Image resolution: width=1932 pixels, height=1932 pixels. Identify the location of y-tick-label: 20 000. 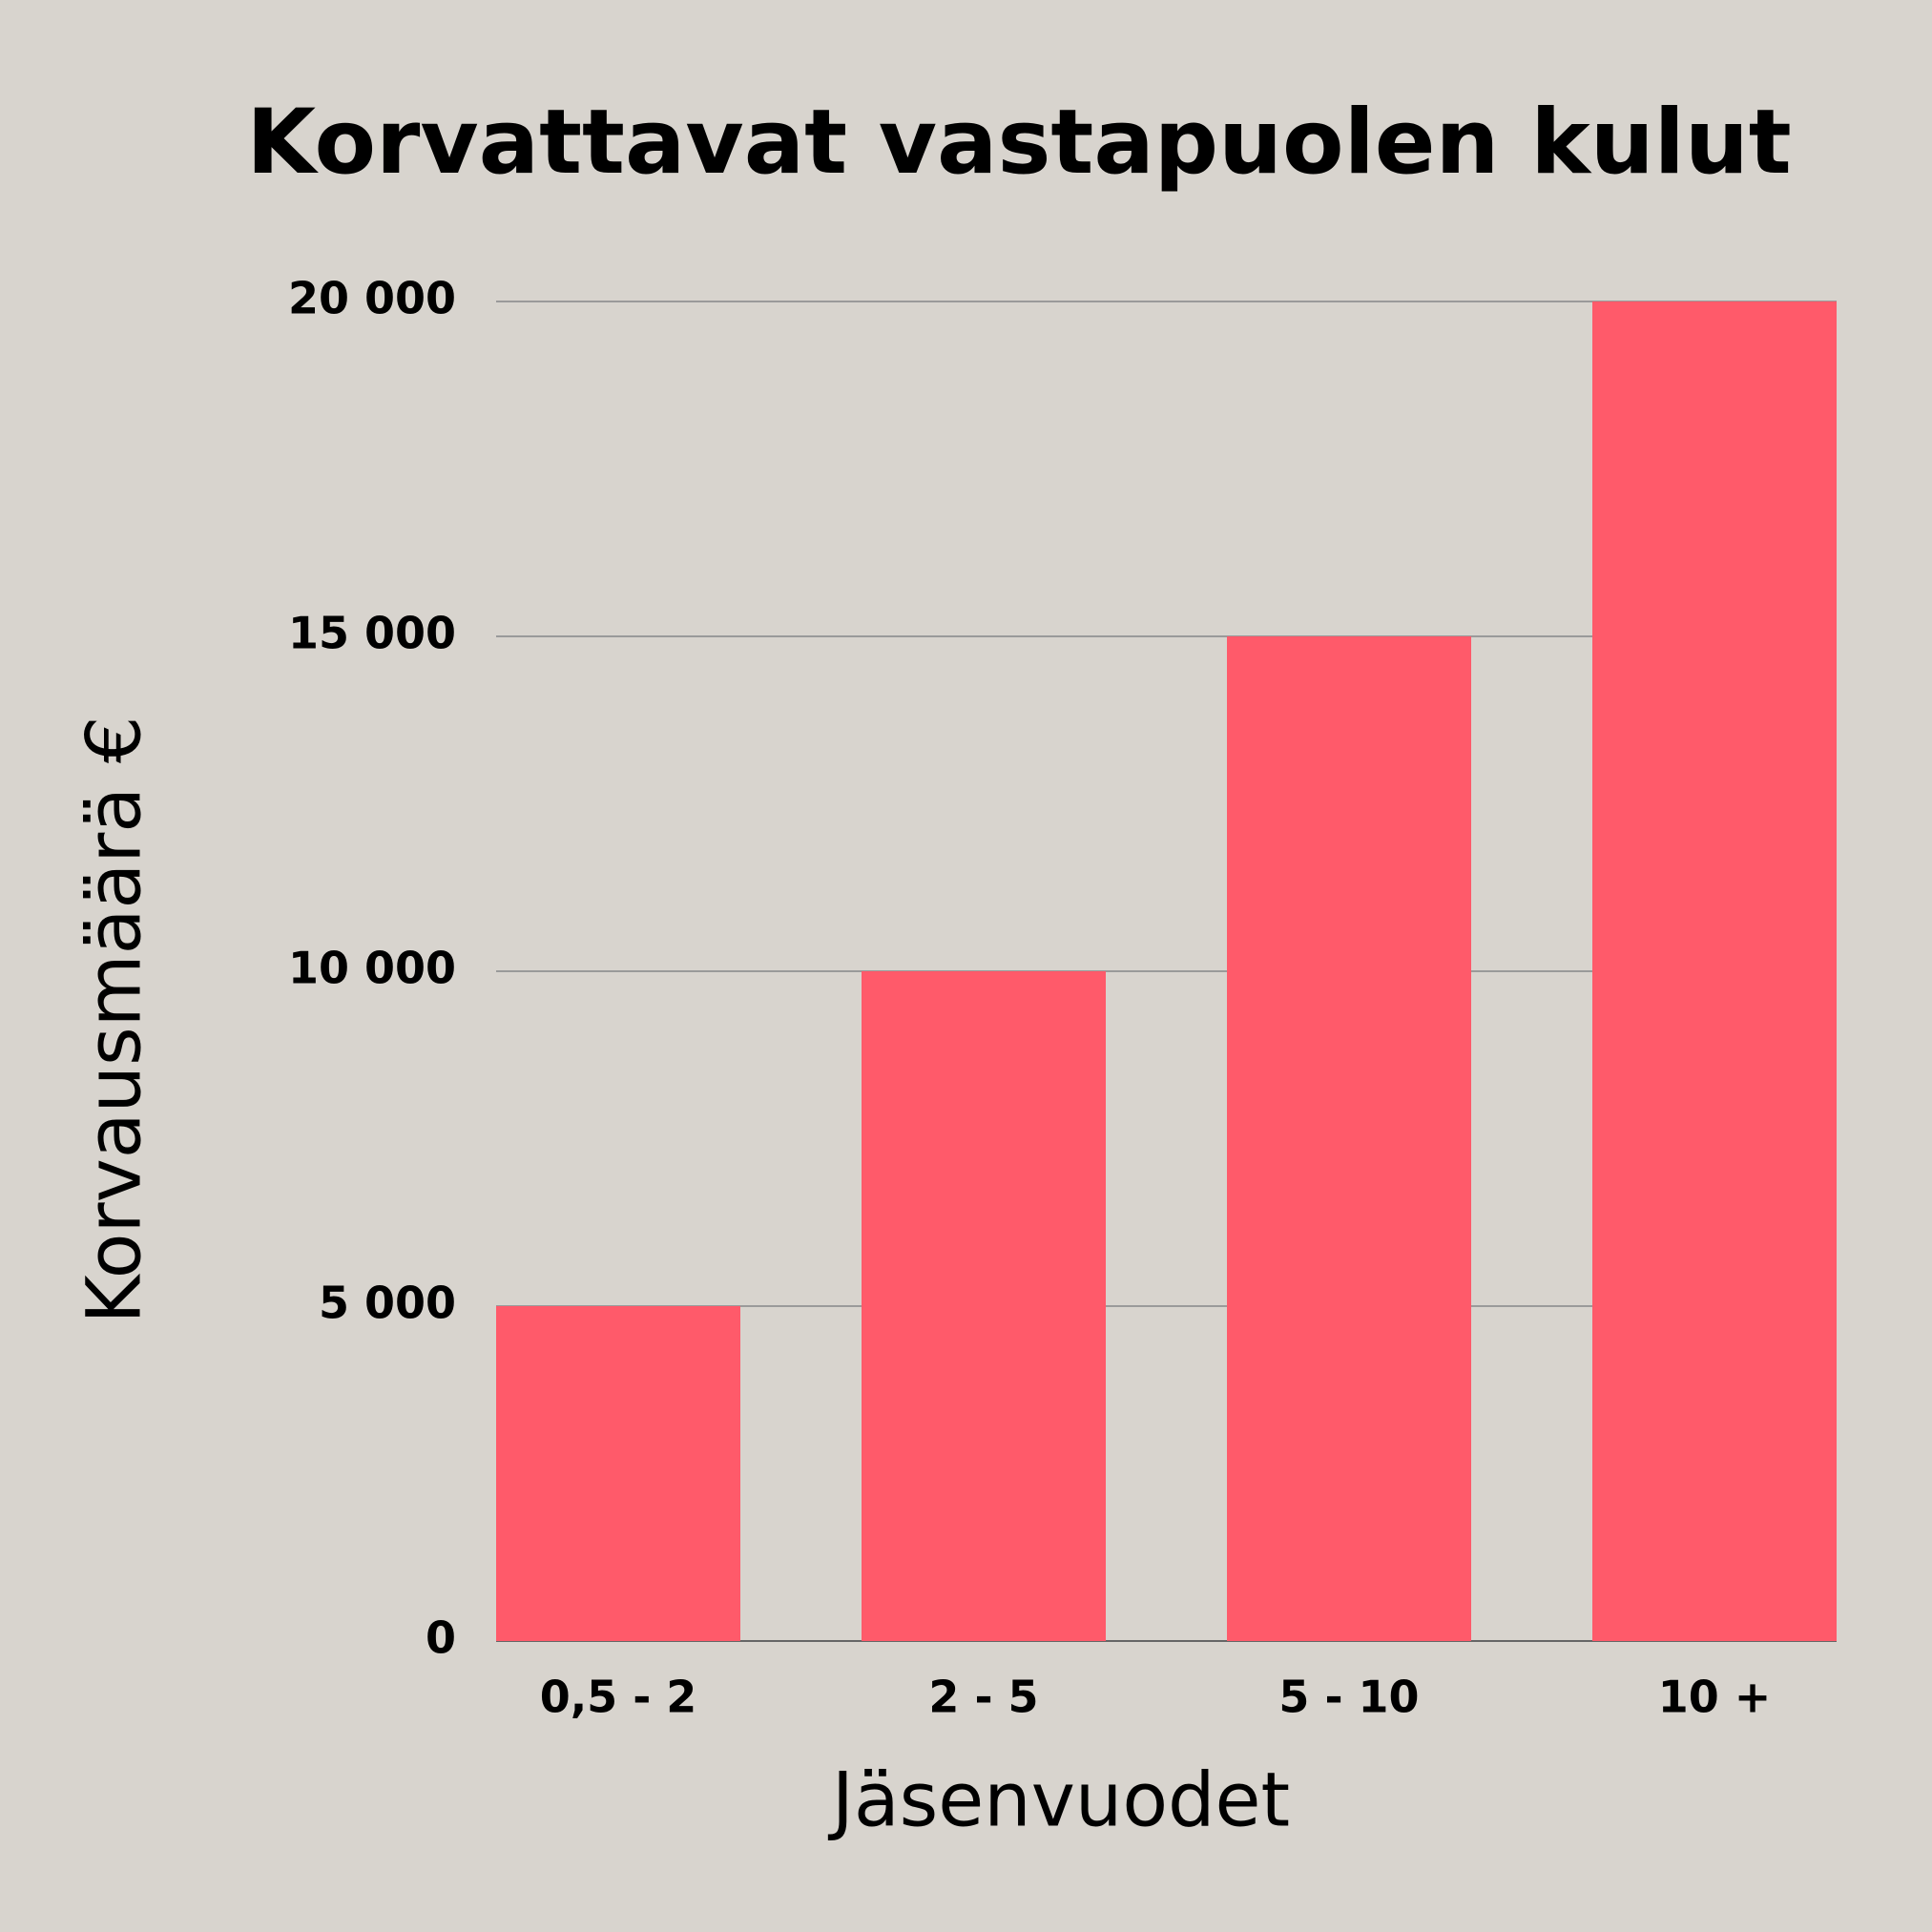
(372, 298).